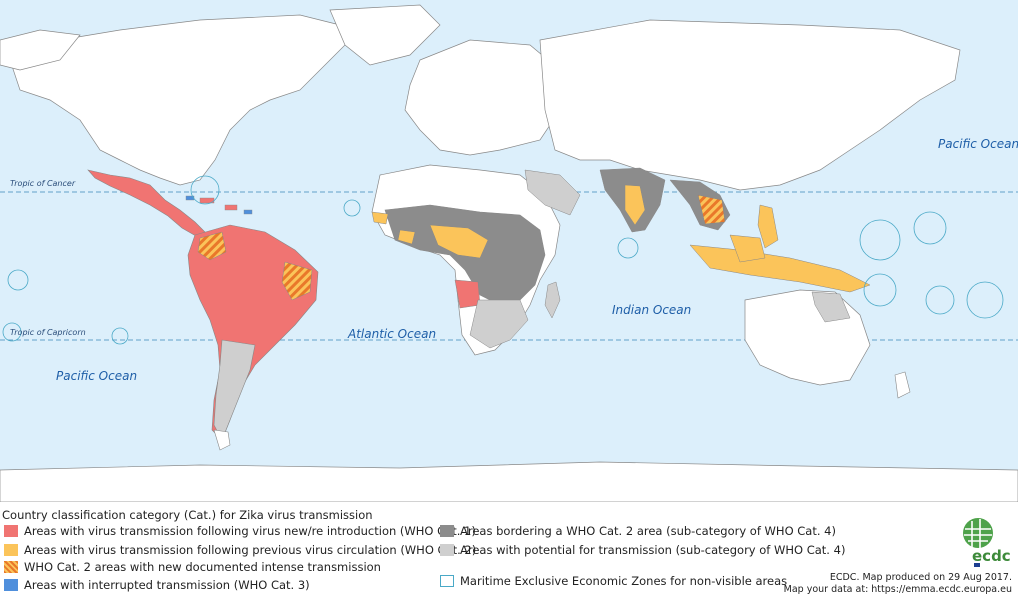  Describe the element at coordinates (768, 226) in the screenshot. I see `area-philippines` at that location.